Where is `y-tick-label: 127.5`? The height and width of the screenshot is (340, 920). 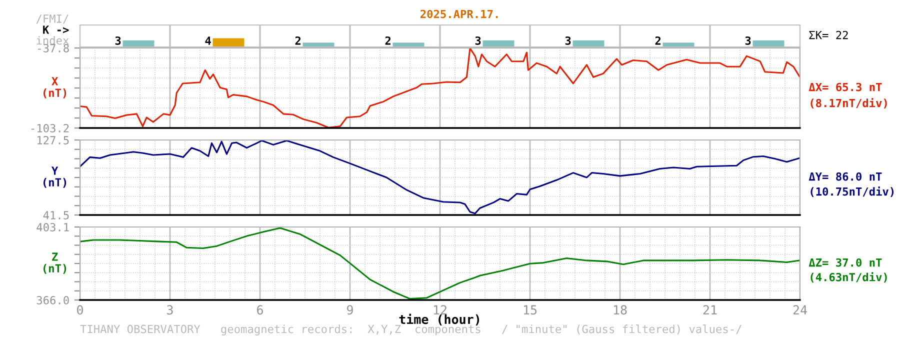
y-tick-label: 127.5 is located at coordinates (53, 140).